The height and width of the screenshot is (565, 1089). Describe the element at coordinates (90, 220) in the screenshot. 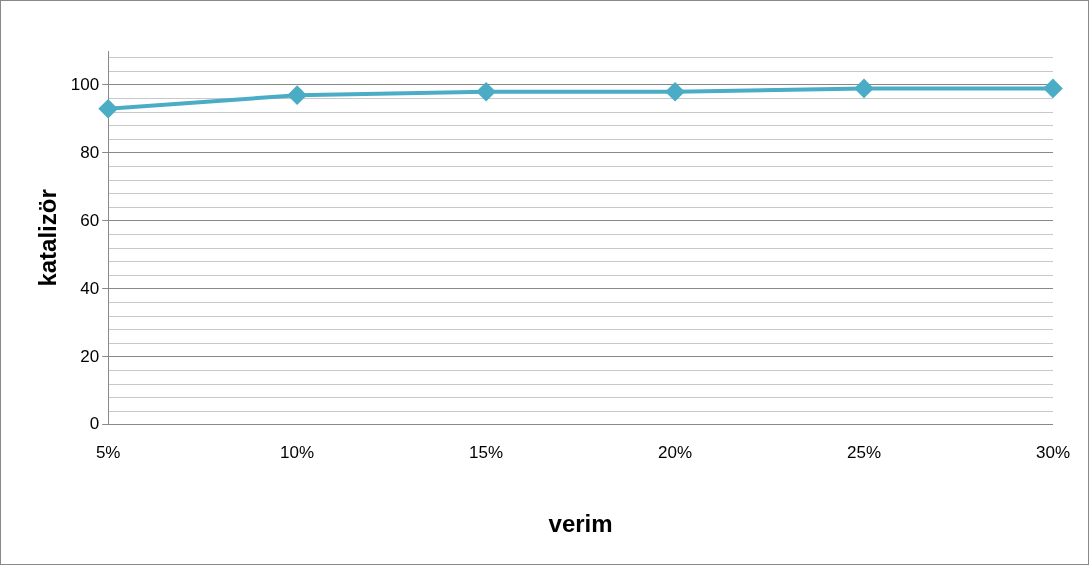

I see `y-tick-label: 60` at that location.